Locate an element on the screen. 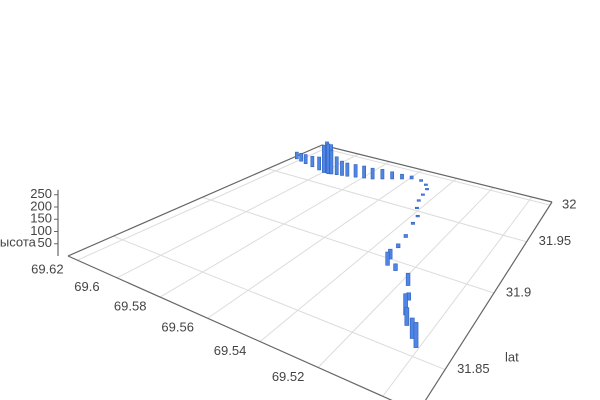 Image resolution: width=600 pixels, height=400 pixels. x-tick-label: 69.5 is located at coordinates (352, 399).